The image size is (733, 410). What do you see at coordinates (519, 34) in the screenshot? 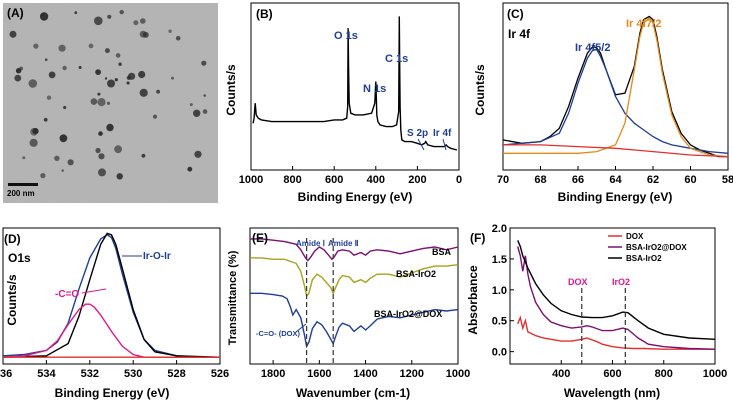
I see `panel-c-title: Ir 4f` at bounding box center [519, 34].